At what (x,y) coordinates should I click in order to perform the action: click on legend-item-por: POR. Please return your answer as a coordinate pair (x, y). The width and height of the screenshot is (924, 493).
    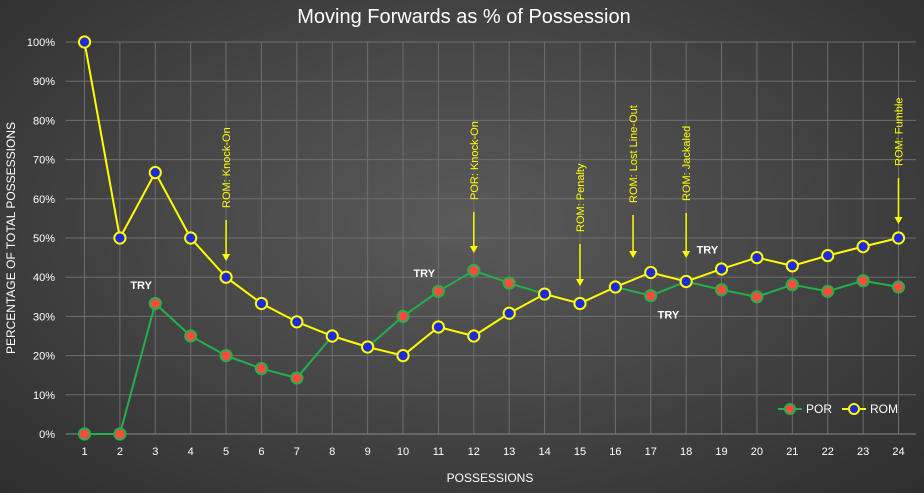
    Looking at the image, I should click on (805, 409).